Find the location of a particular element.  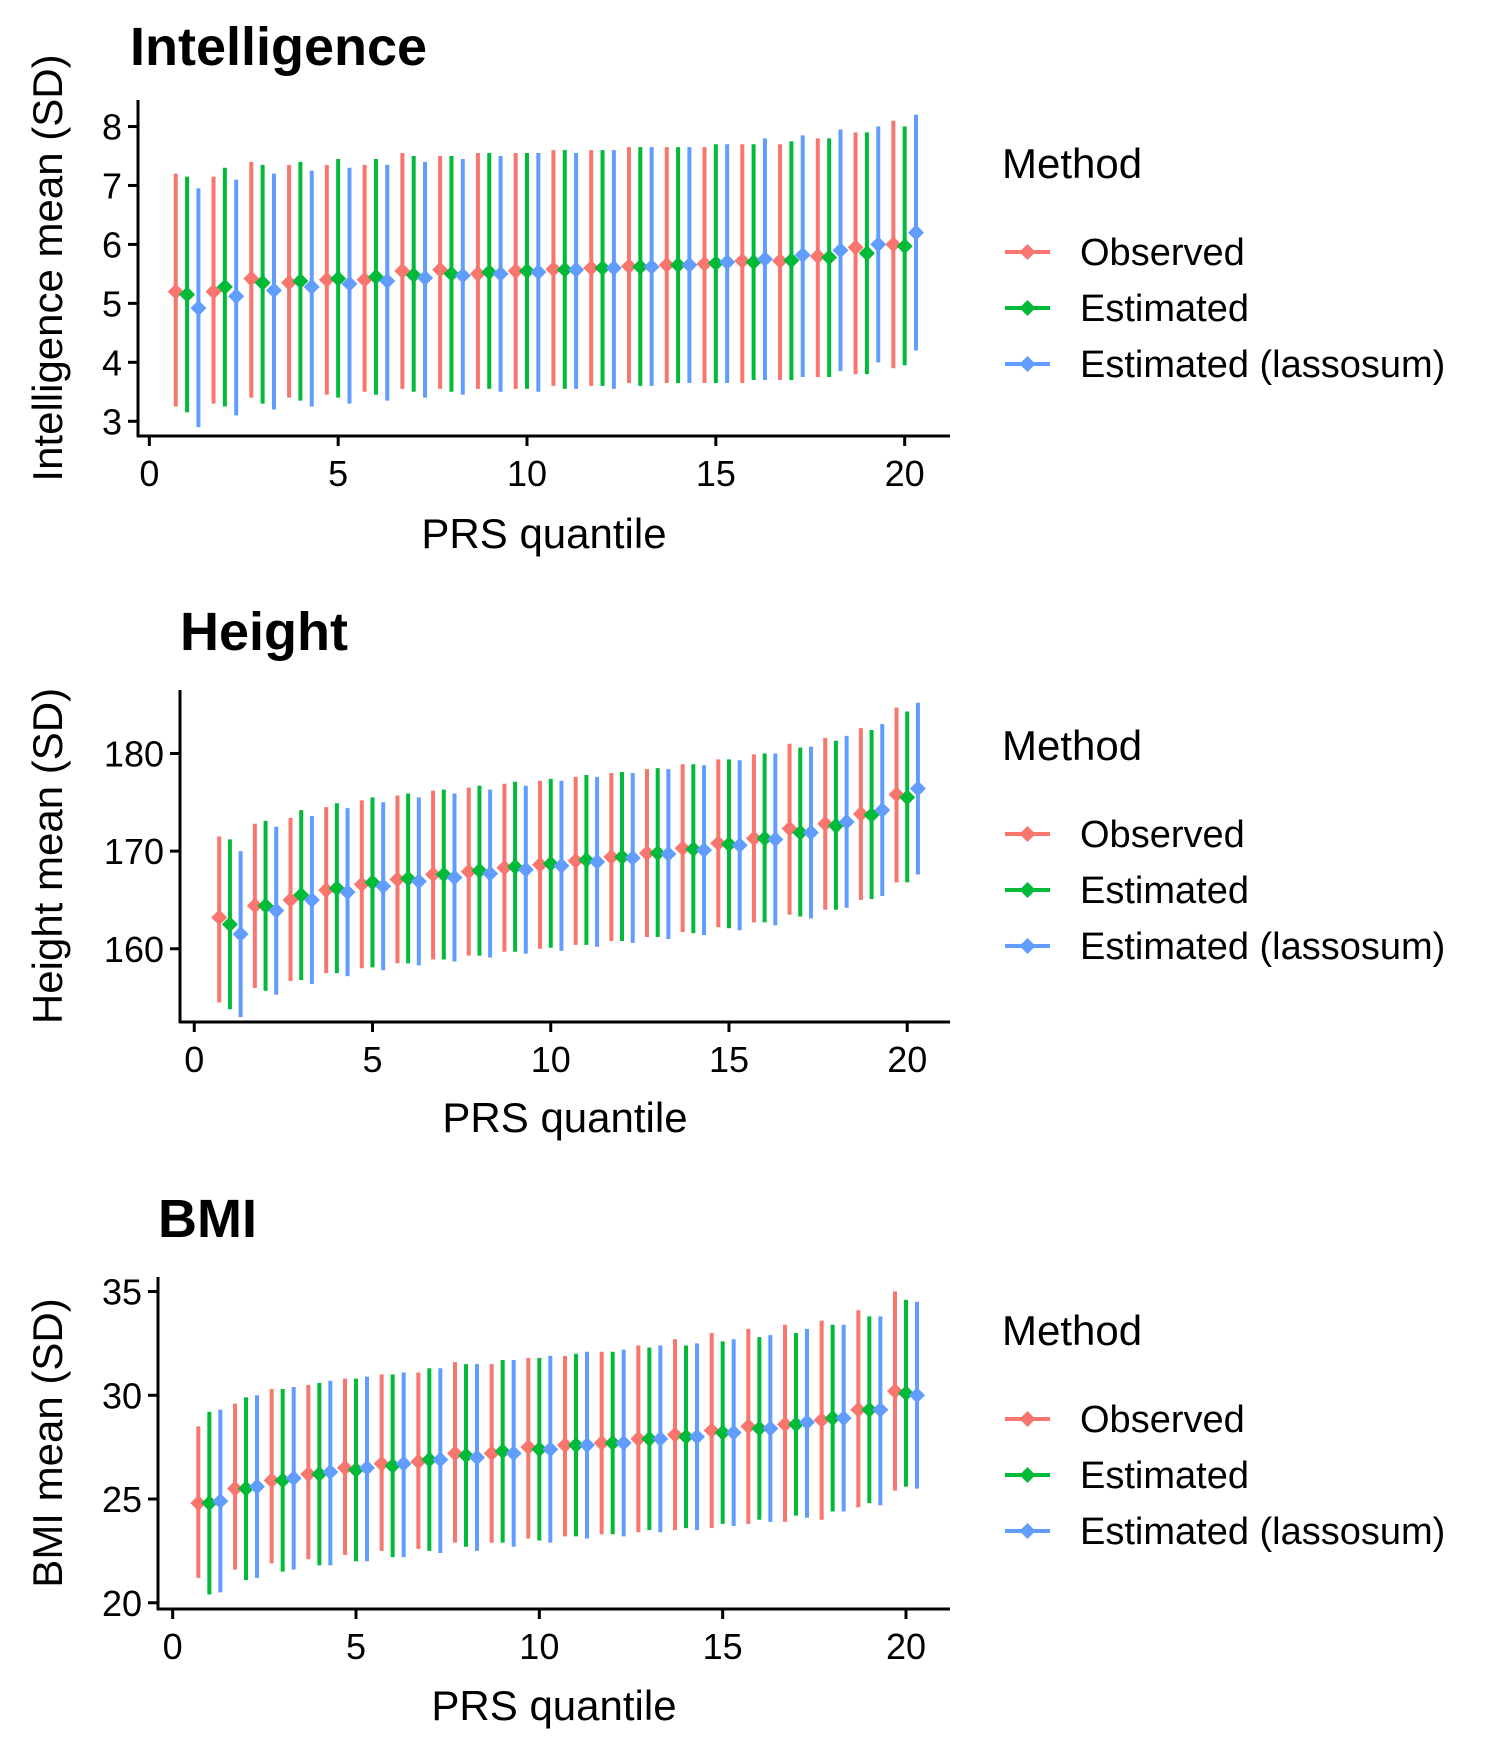

x-tick-label: 5 is located at coordinates (372, 1059).